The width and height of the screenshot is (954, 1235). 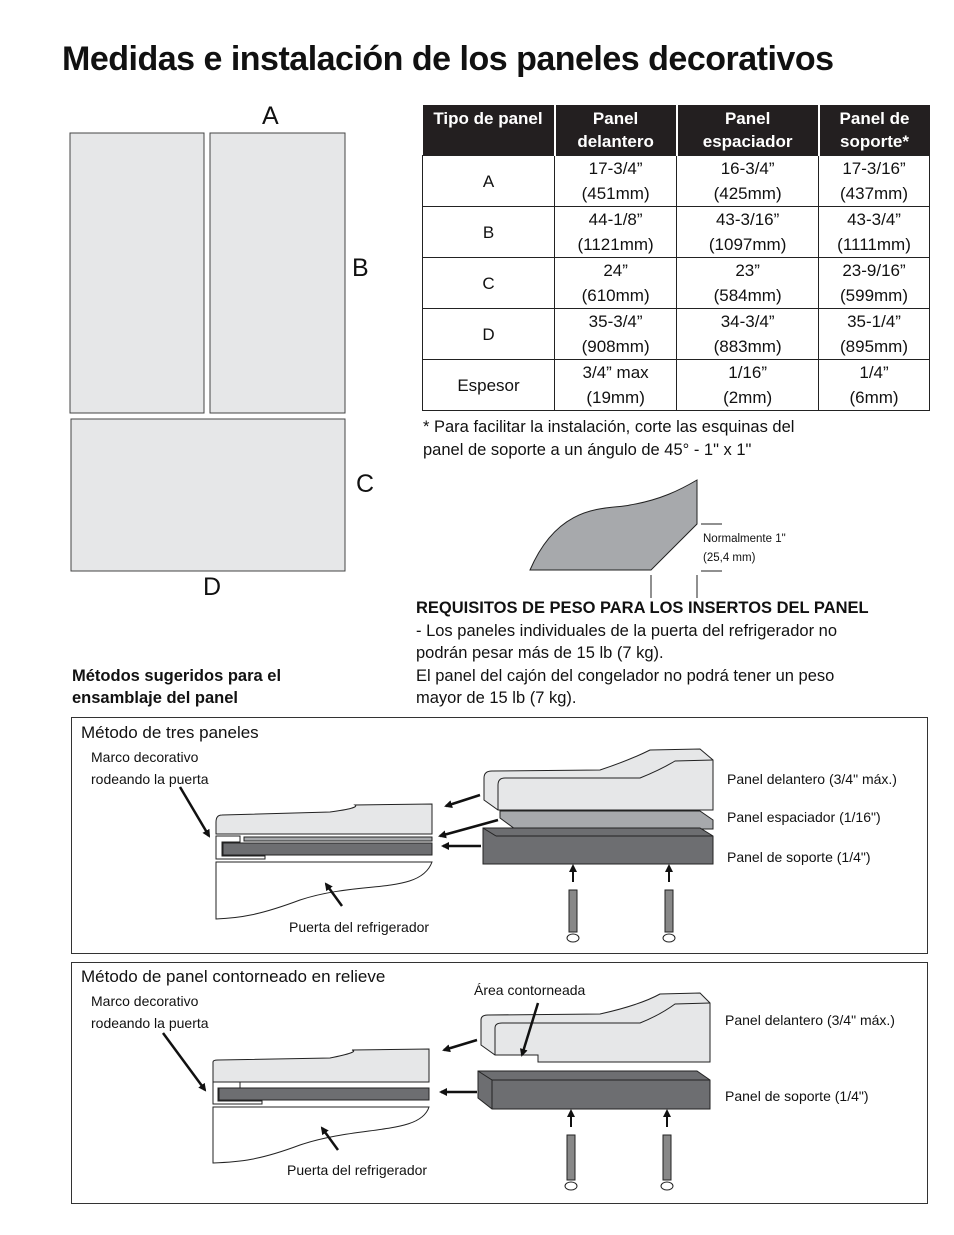 What do you see at coordinates (233, 976) in the screenshot?
I see `method2-title: Método de panel contorneado en relieve` at bounding box center [233, 976].